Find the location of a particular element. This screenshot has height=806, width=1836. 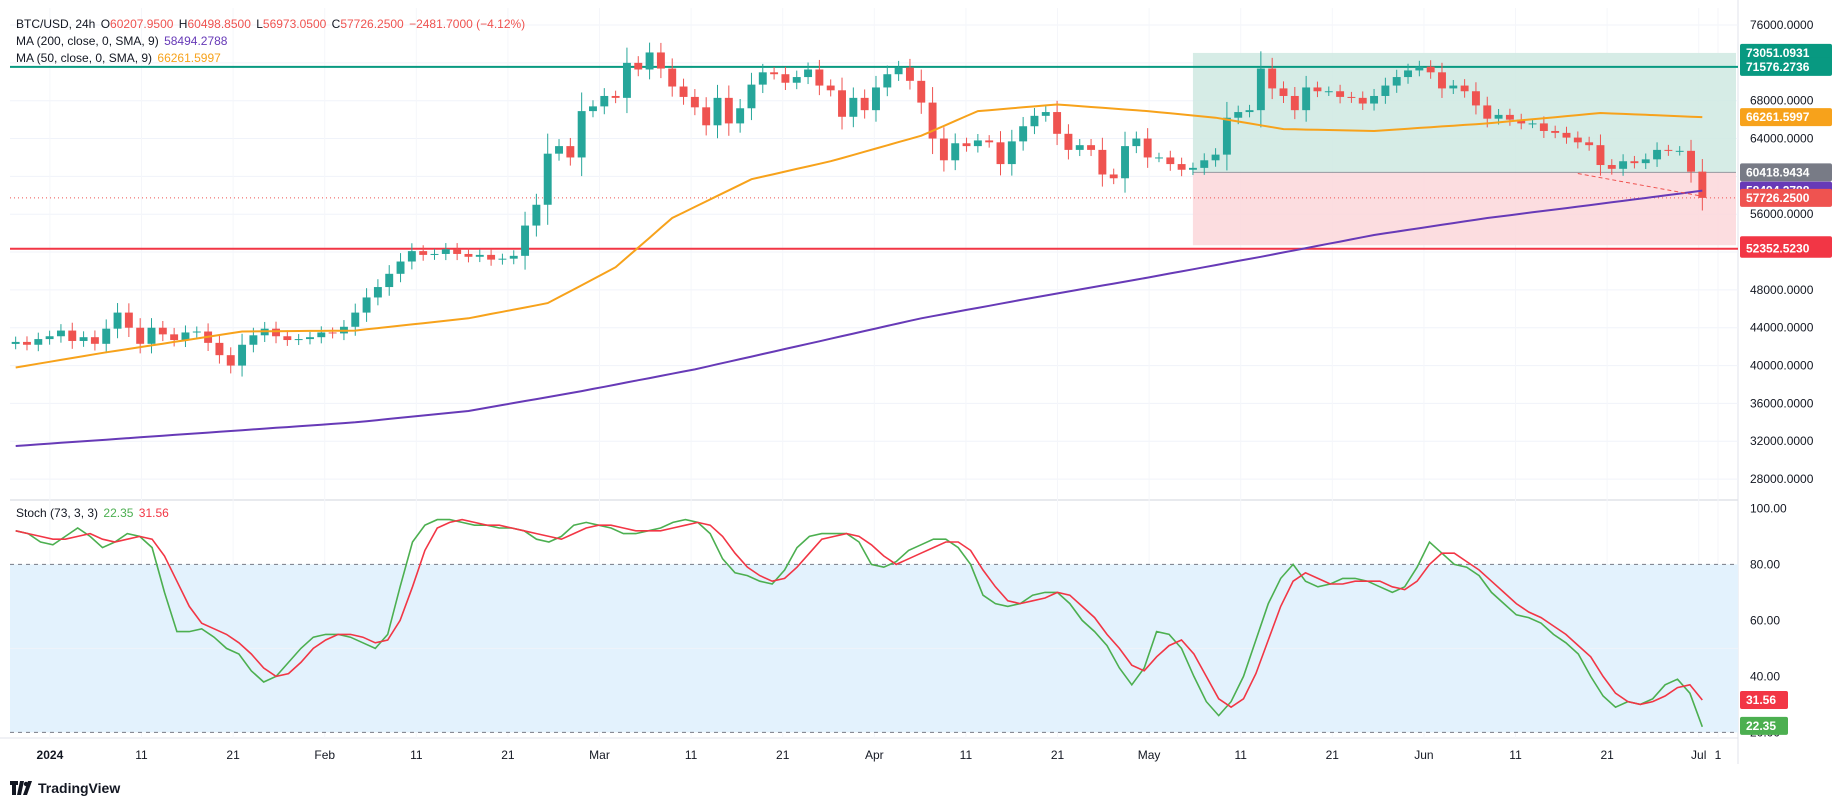

price-tick-label: 68000.0000 is located at coordinates (1782, 101).